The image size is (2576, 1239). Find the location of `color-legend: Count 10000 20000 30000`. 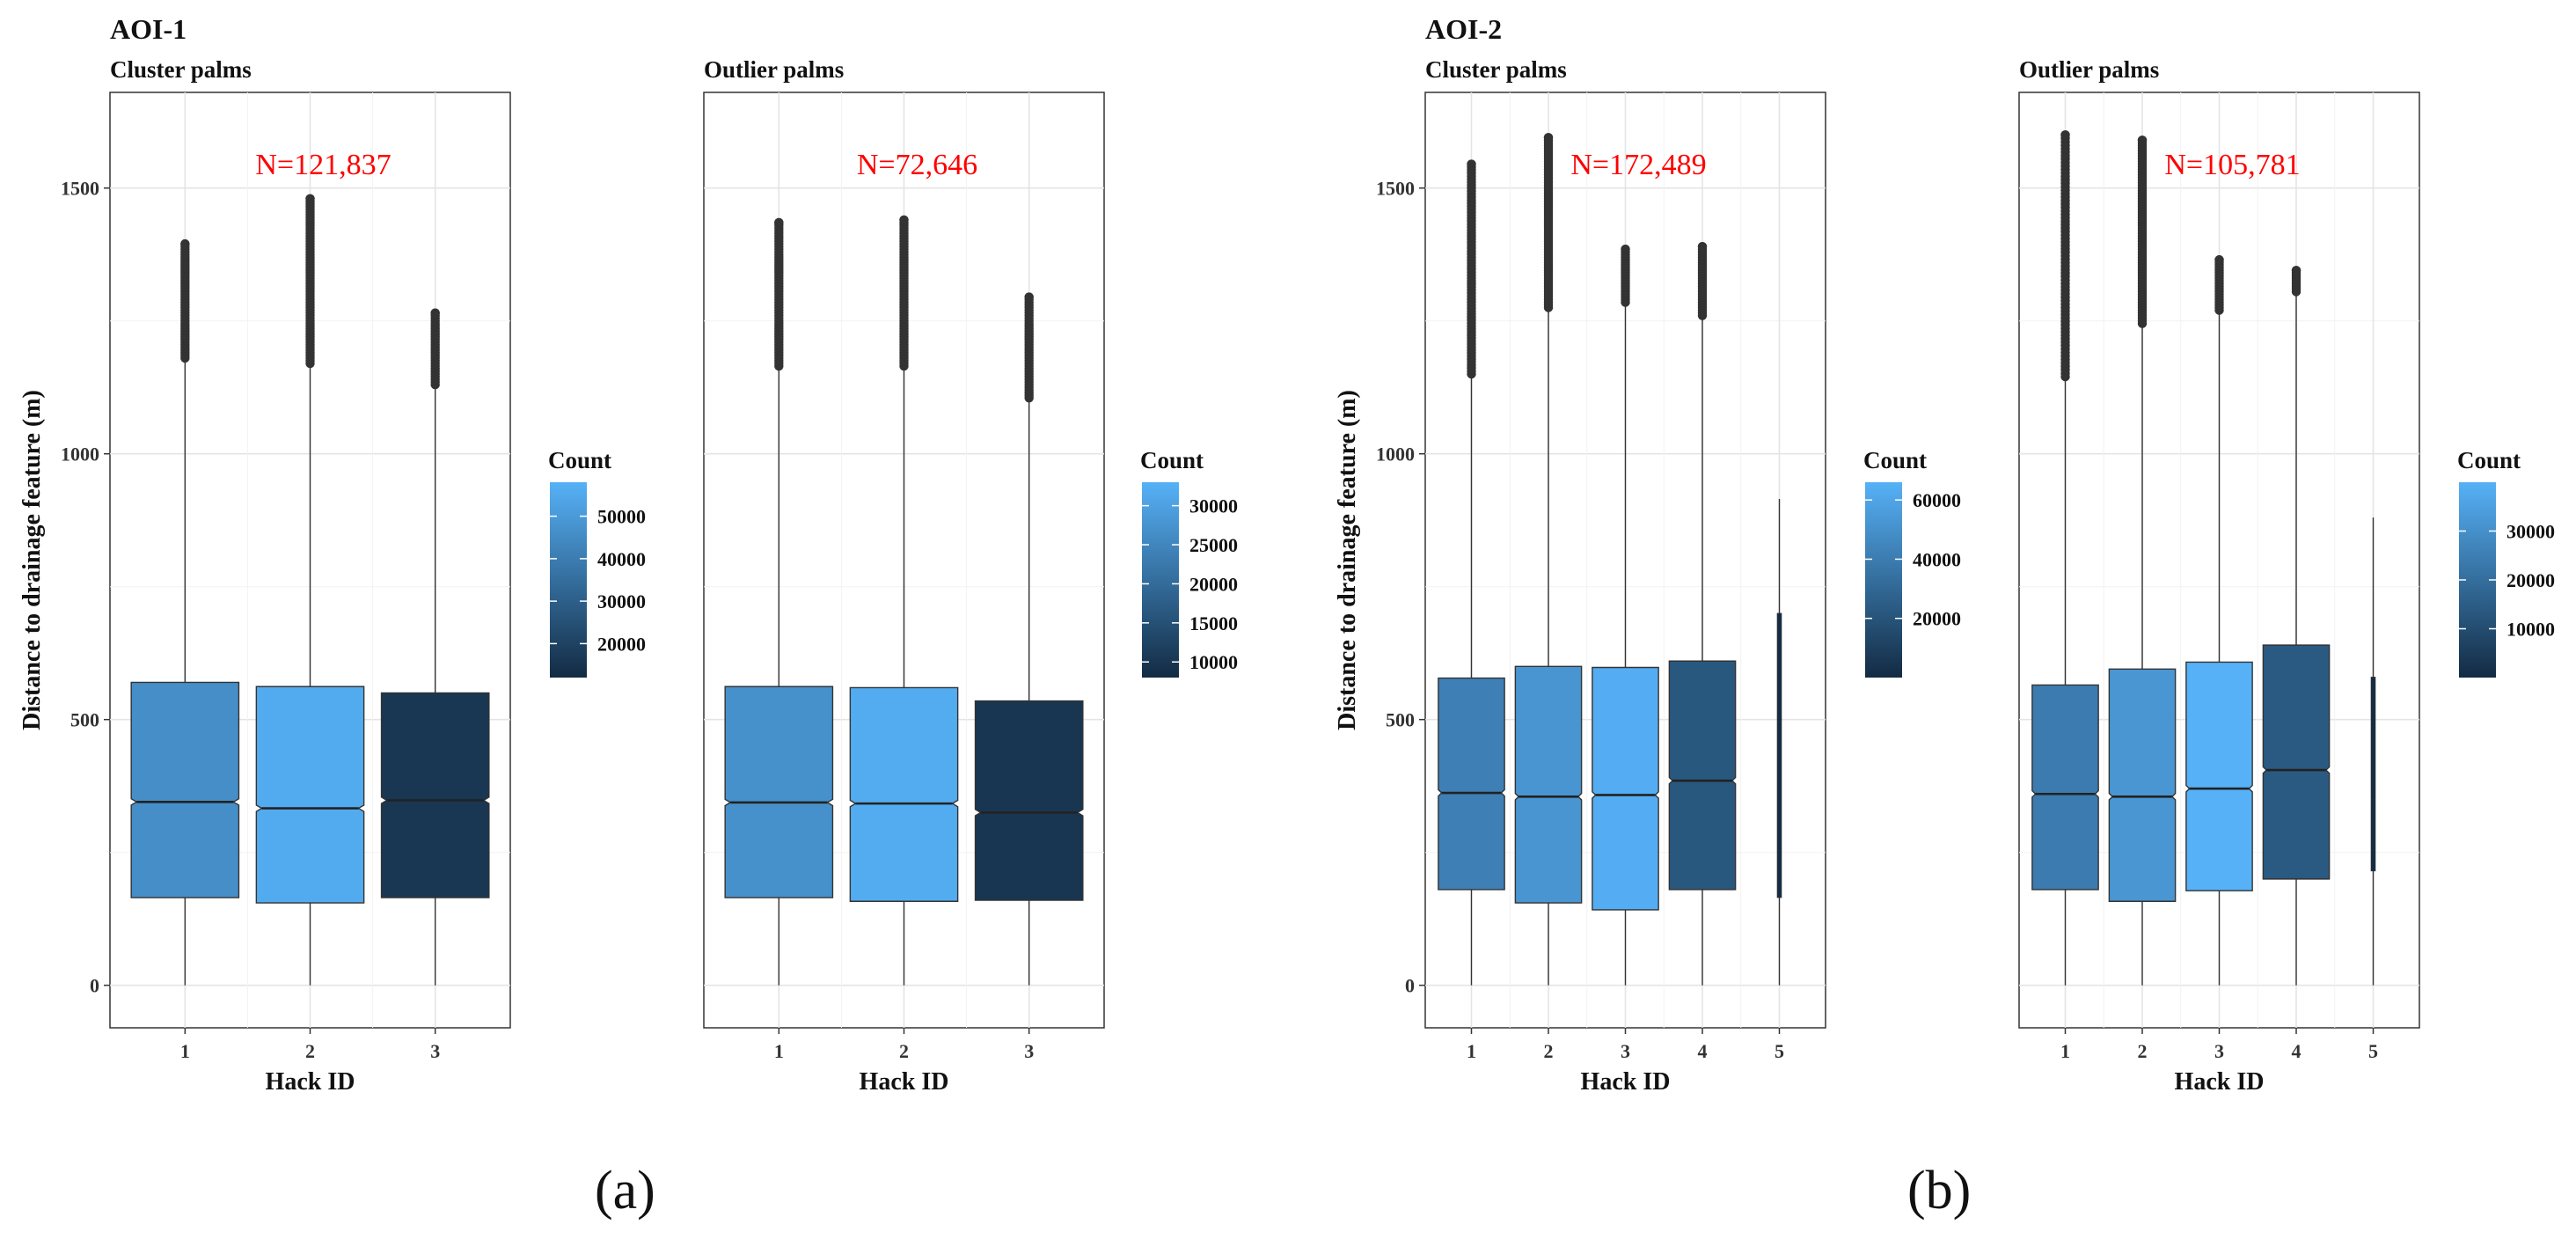

color-legend: Count 10000 20000 30000 is located at coordinates (2506, 563).